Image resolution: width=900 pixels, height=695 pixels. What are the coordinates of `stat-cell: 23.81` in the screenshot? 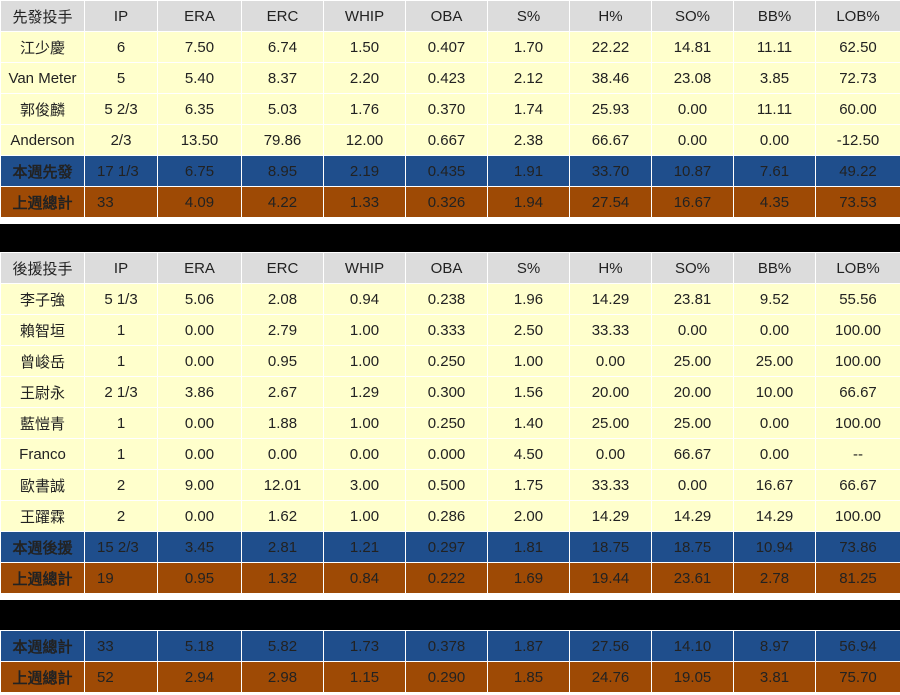 It's located at (692, 299).